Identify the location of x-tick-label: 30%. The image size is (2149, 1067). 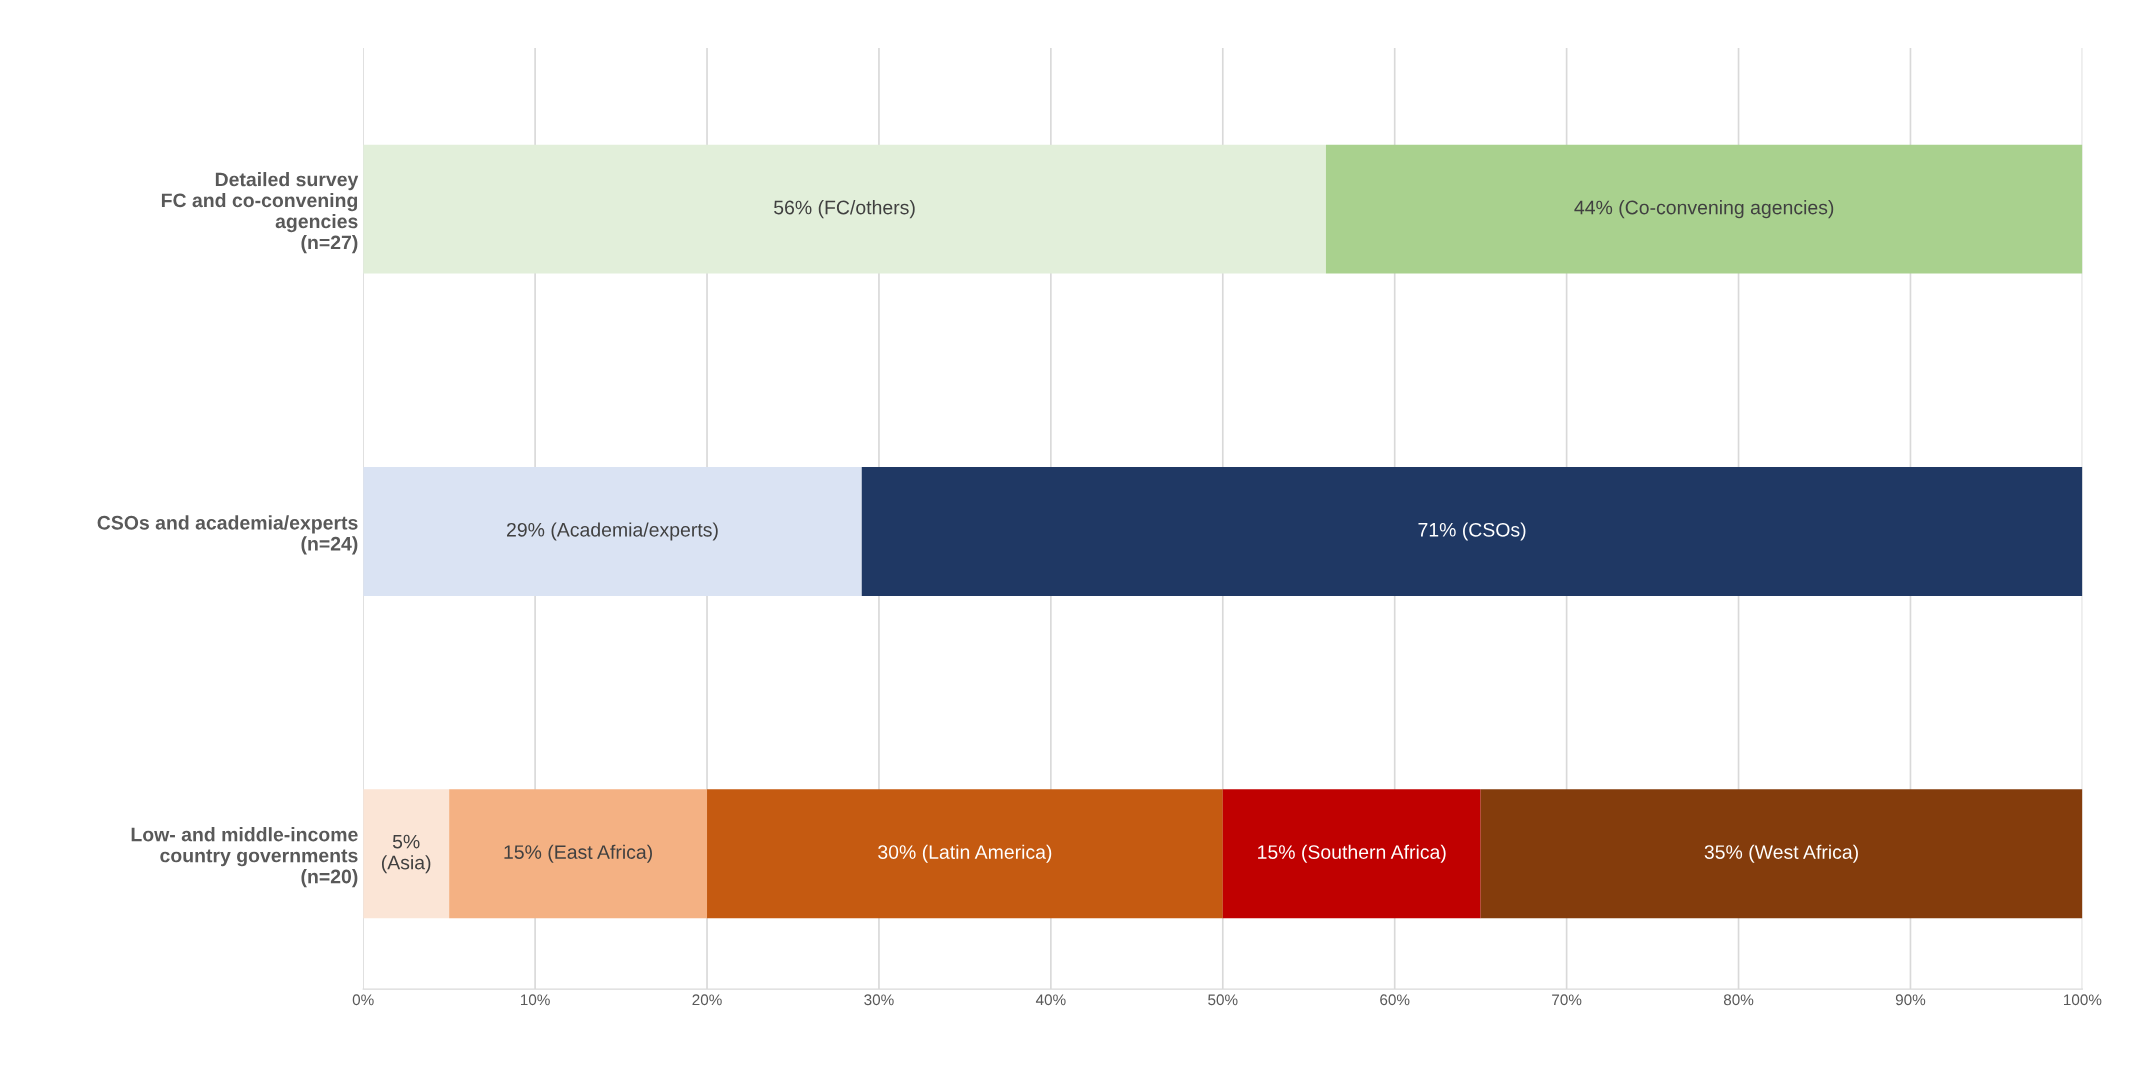
(879, 1000).